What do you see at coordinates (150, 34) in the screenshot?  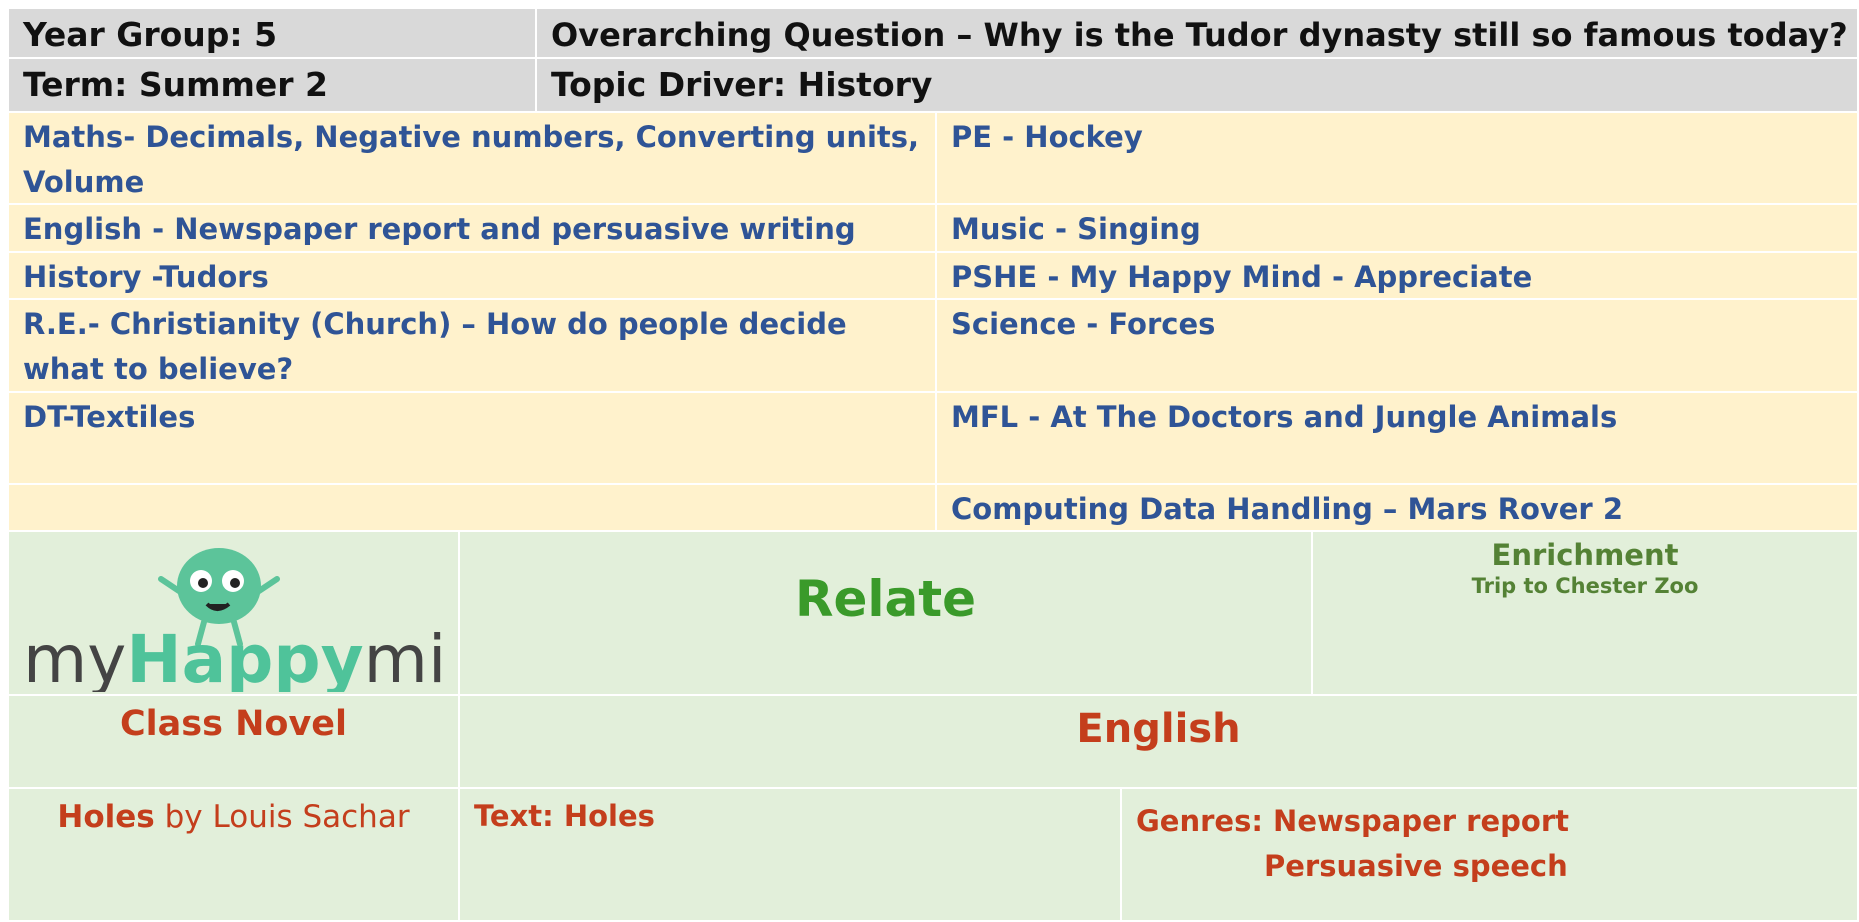 I see `year-group: Year Group: 5` at bounding box center [150, 34].